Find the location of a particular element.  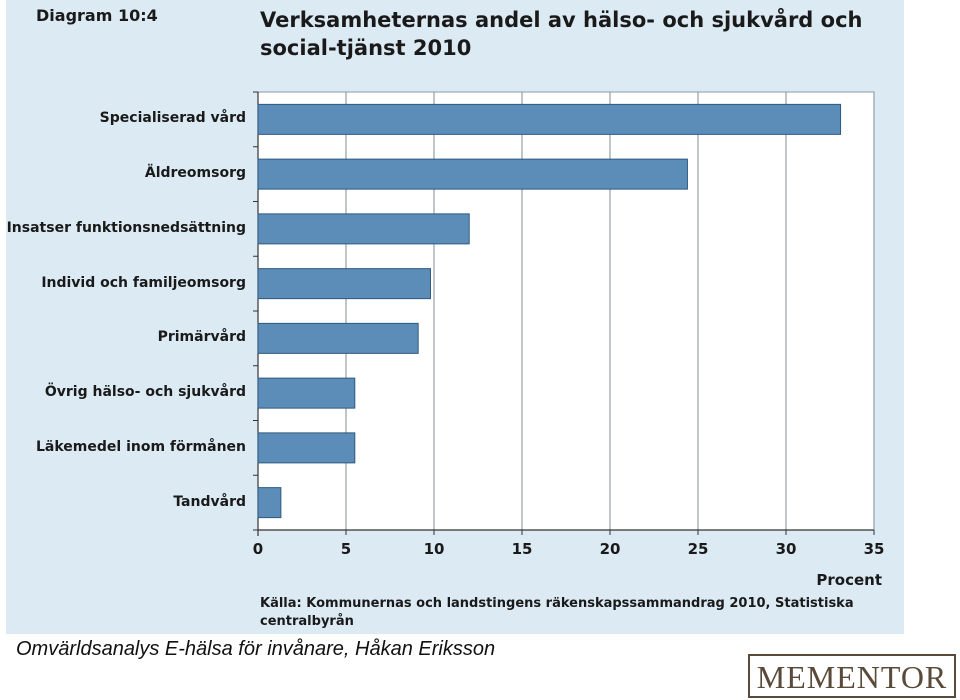

x-tick-label: 20 is located at coordinates (610, 549).